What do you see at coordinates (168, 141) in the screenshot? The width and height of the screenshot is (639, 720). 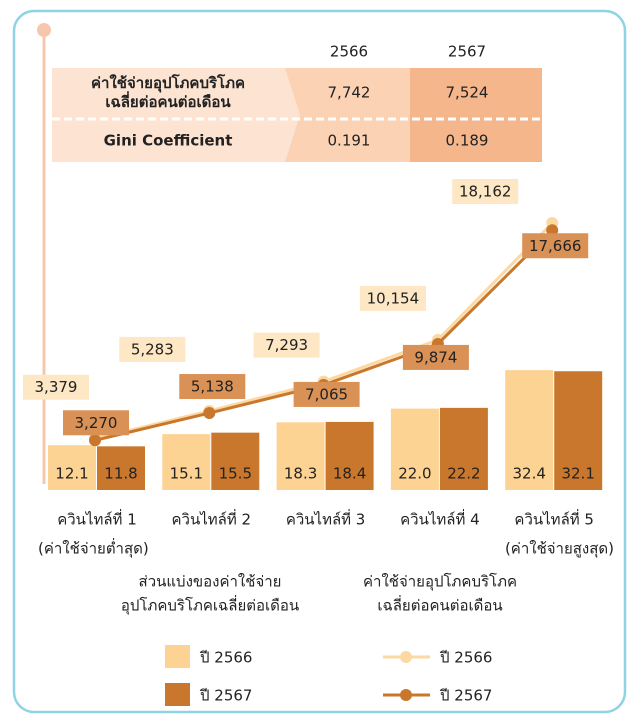 I see `row-label: Gini Coefficient` at bounding box center [168, 141].